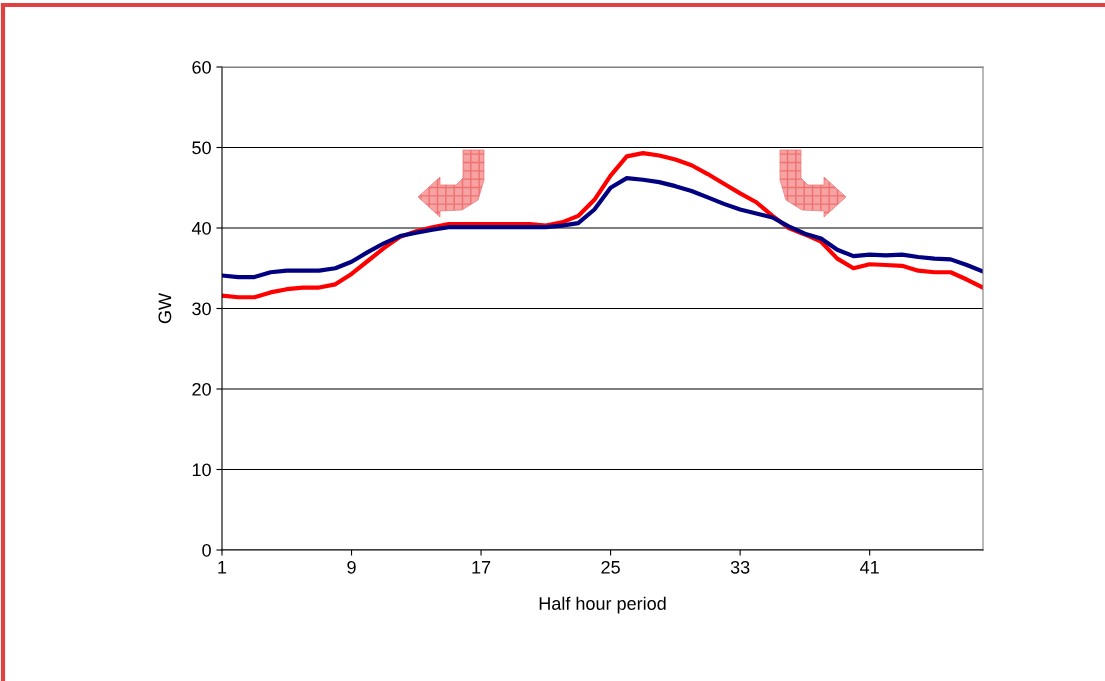  I want to click on y-tick-label: 50, so click(201, 148).